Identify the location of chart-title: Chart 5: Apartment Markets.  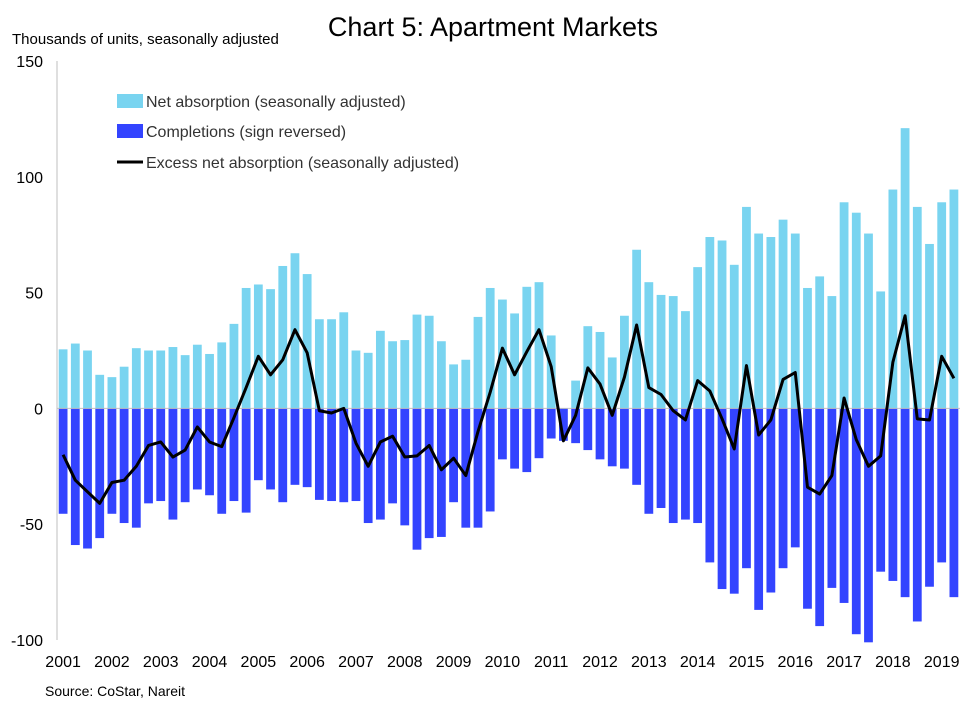
(493, 27).